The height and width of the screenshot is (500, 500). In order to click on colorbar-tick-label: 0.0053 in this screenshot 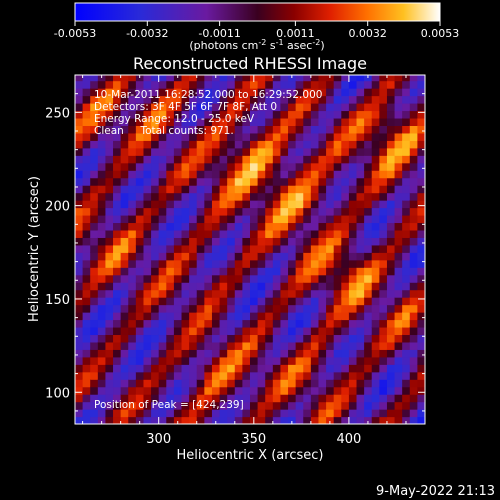, I will do `click(440, 33)`.